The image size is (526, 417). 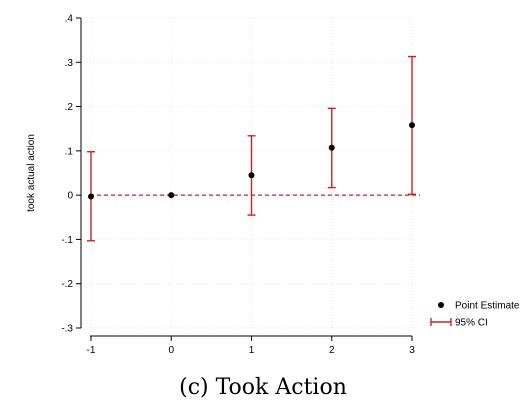 What do you see at coordinates (70, 196) in the screenshot?
I see `y-tick-label-3: 0` at bounding box center [70, 196].